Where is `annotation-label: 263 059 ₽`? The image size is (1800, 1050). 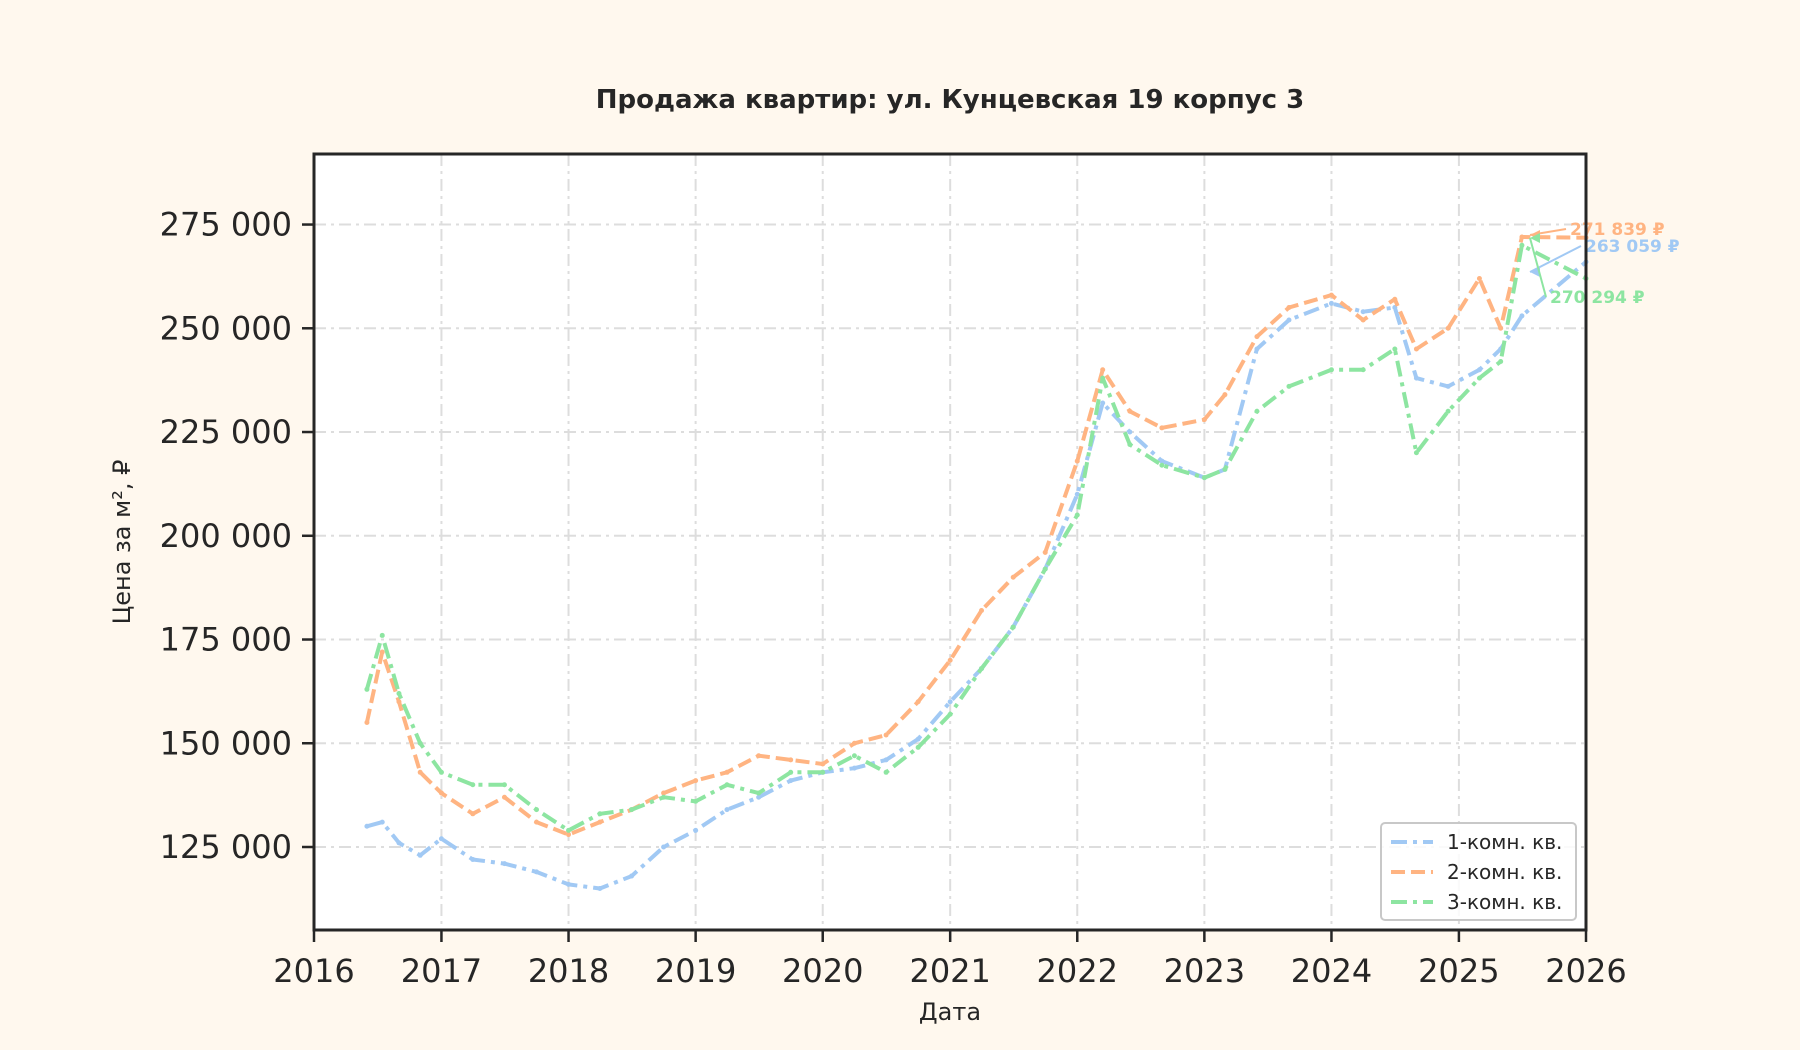
annotation-label: 263 059 ₽ is located at coordinates (1632, 247).